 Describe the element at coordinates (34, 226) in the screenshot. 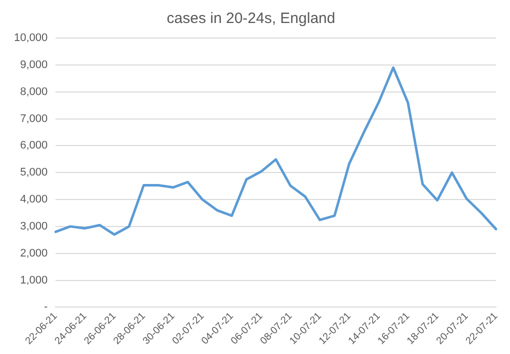

I see `y-tick-label: 3,000` at that location.